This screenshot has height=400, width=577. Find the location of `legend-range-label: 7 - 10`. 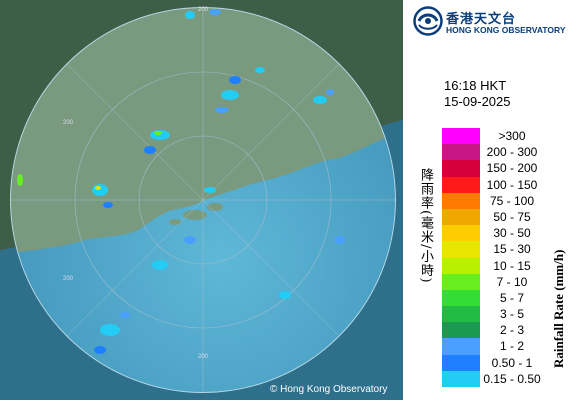

legend-range-label: 7 - 10 is located at coordinates (512, 281).